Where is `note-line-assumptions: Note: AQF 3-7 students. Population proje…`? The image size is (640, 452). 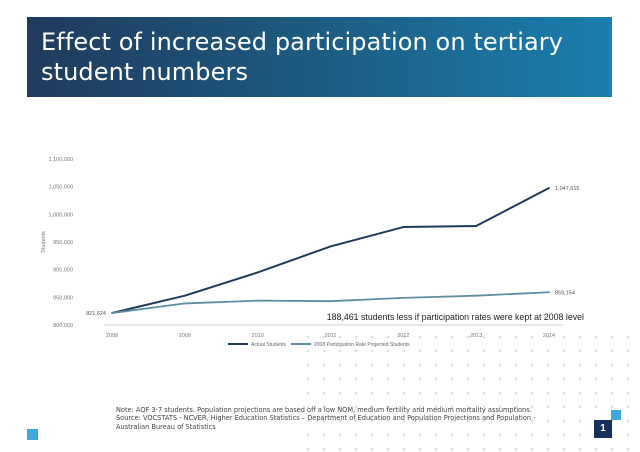
note-line-assumptions: Note: AQF 3-7 students. Population proje… is located at coordinates (324, 410).